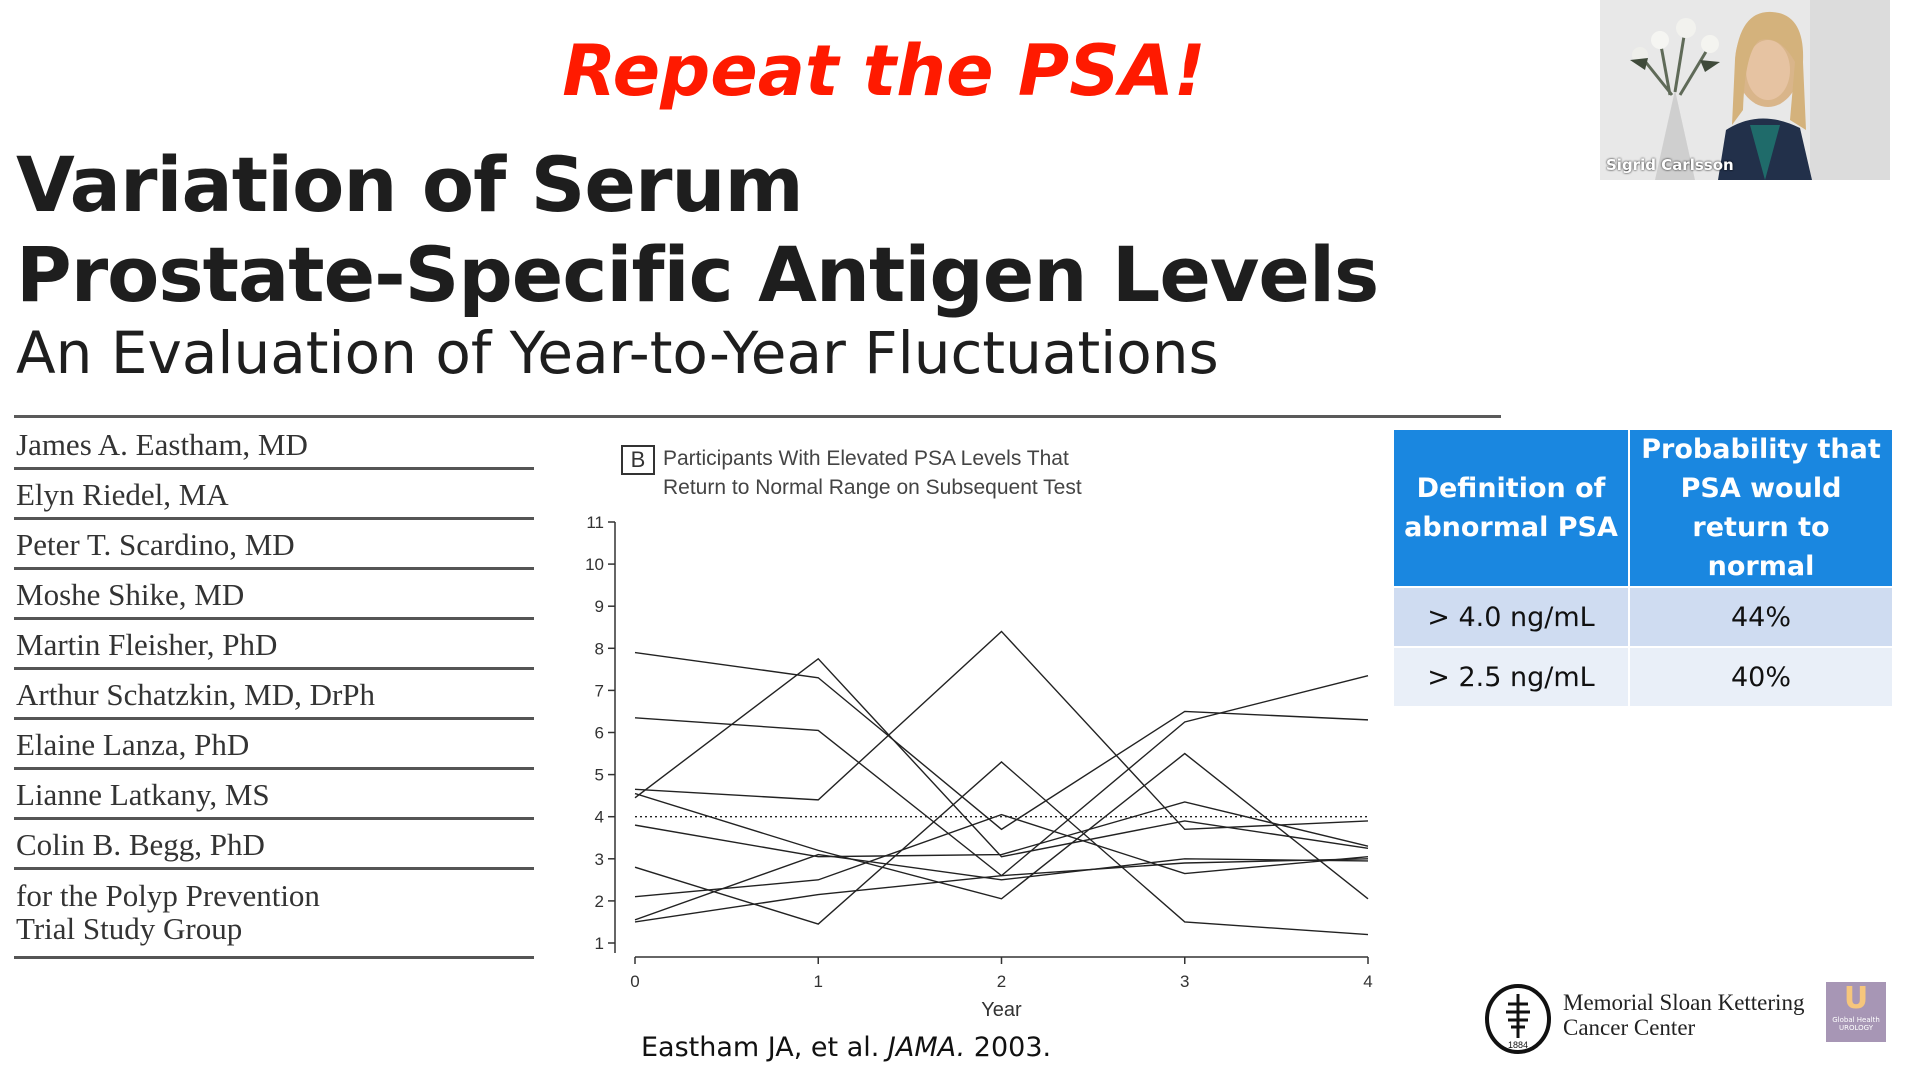  What do you see at coordinates (1629, 1027) in the screenshot?
I see `msk-logo-line: Cancer Center` at bounding box center [1629, 1027].